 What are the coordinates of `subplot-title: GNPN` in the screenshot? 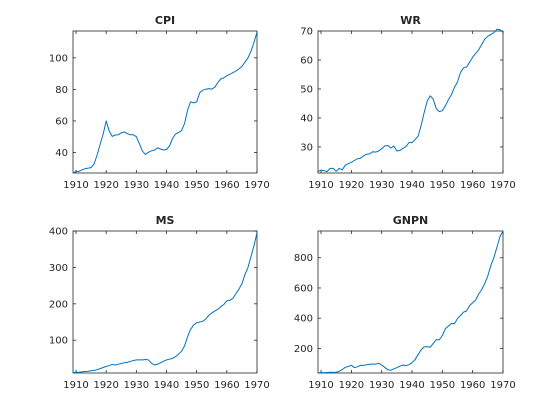 It's located at (411, 220).